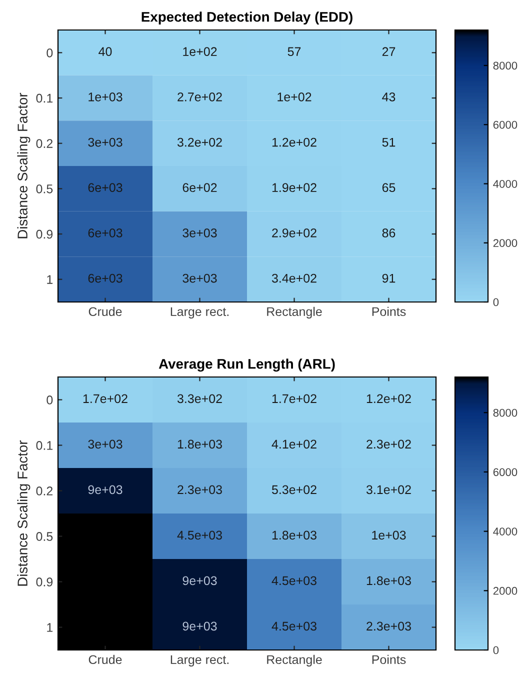  I want to click on data-label: 27, so click(389, 51).